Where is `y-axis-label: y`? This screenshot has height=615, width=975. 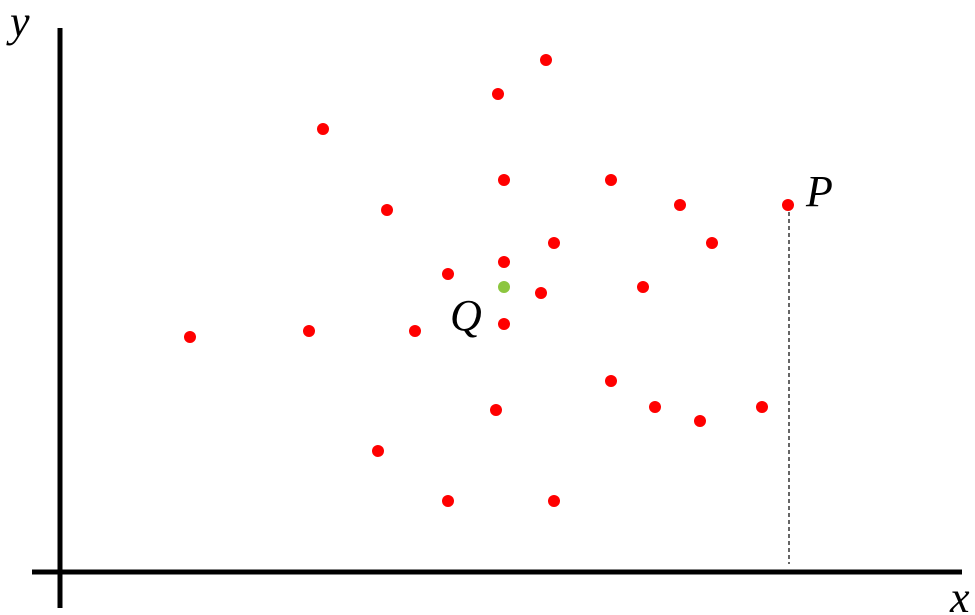 y-axis-label: y is located at coordinates (18, 23).